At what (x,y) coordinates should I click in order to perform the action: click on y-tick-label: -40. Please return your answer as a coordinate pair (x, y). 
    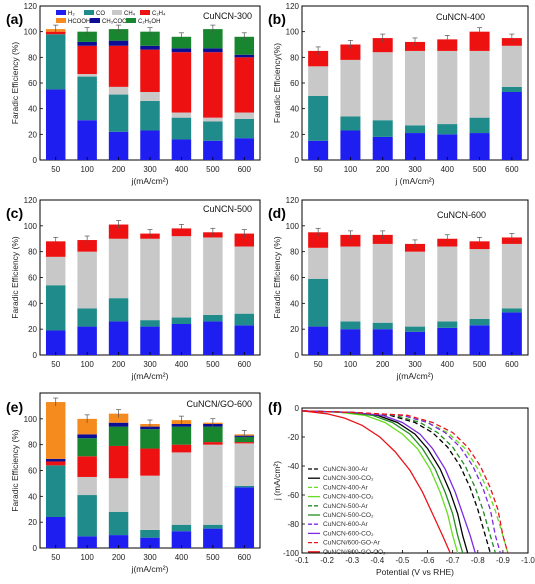
    Looking at the image, I should click on (293, 466).